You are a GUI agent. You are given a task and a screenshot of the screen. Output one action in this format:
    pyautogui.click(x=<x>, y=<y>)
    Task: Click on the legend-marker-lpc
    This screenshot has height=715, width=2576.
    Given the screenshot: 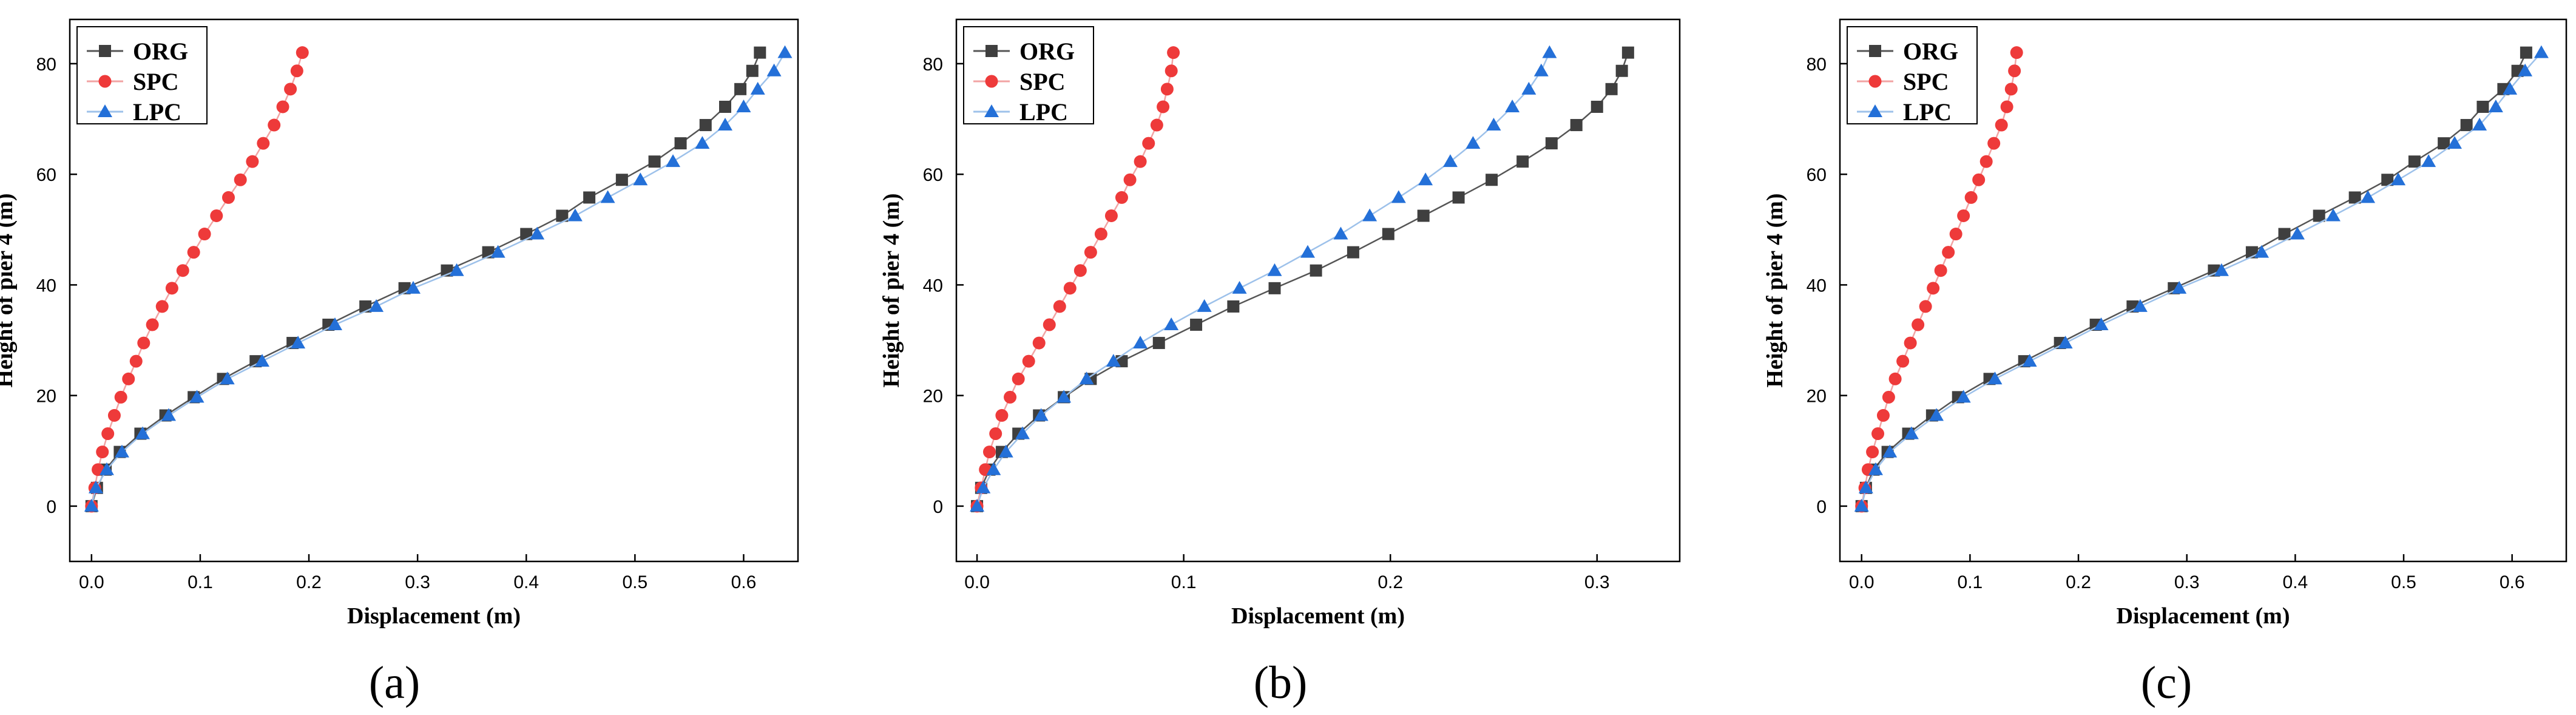 What is the action you would take?
    pyautogui.click(x=991, y=110)
    